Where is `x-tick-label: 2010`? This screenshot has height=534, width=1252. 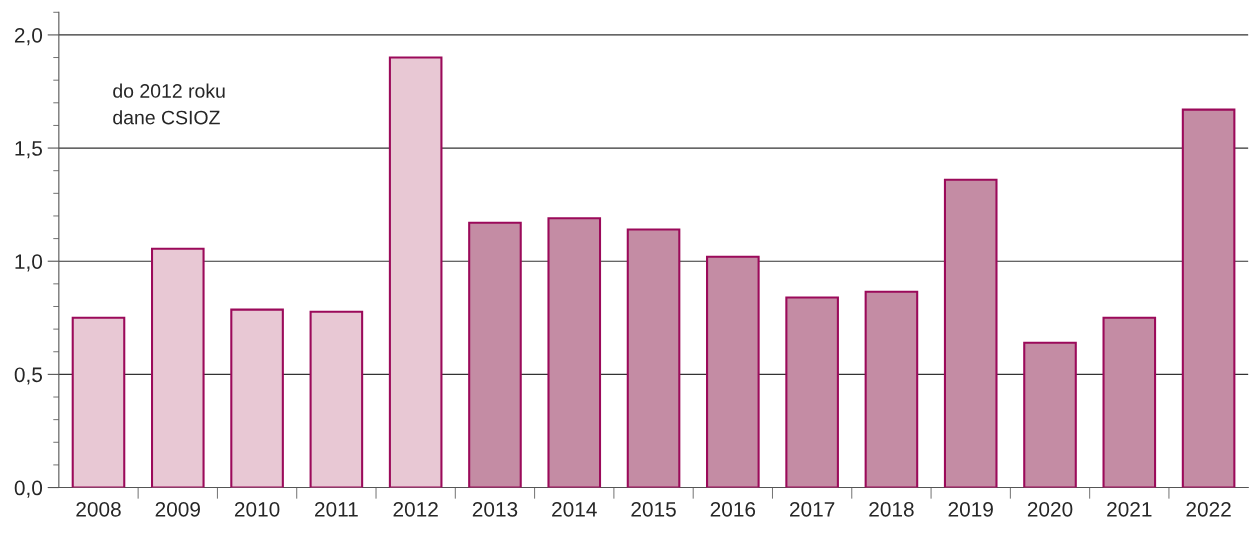 x-tick-label: 2010 is located at coordinates (257, 509).